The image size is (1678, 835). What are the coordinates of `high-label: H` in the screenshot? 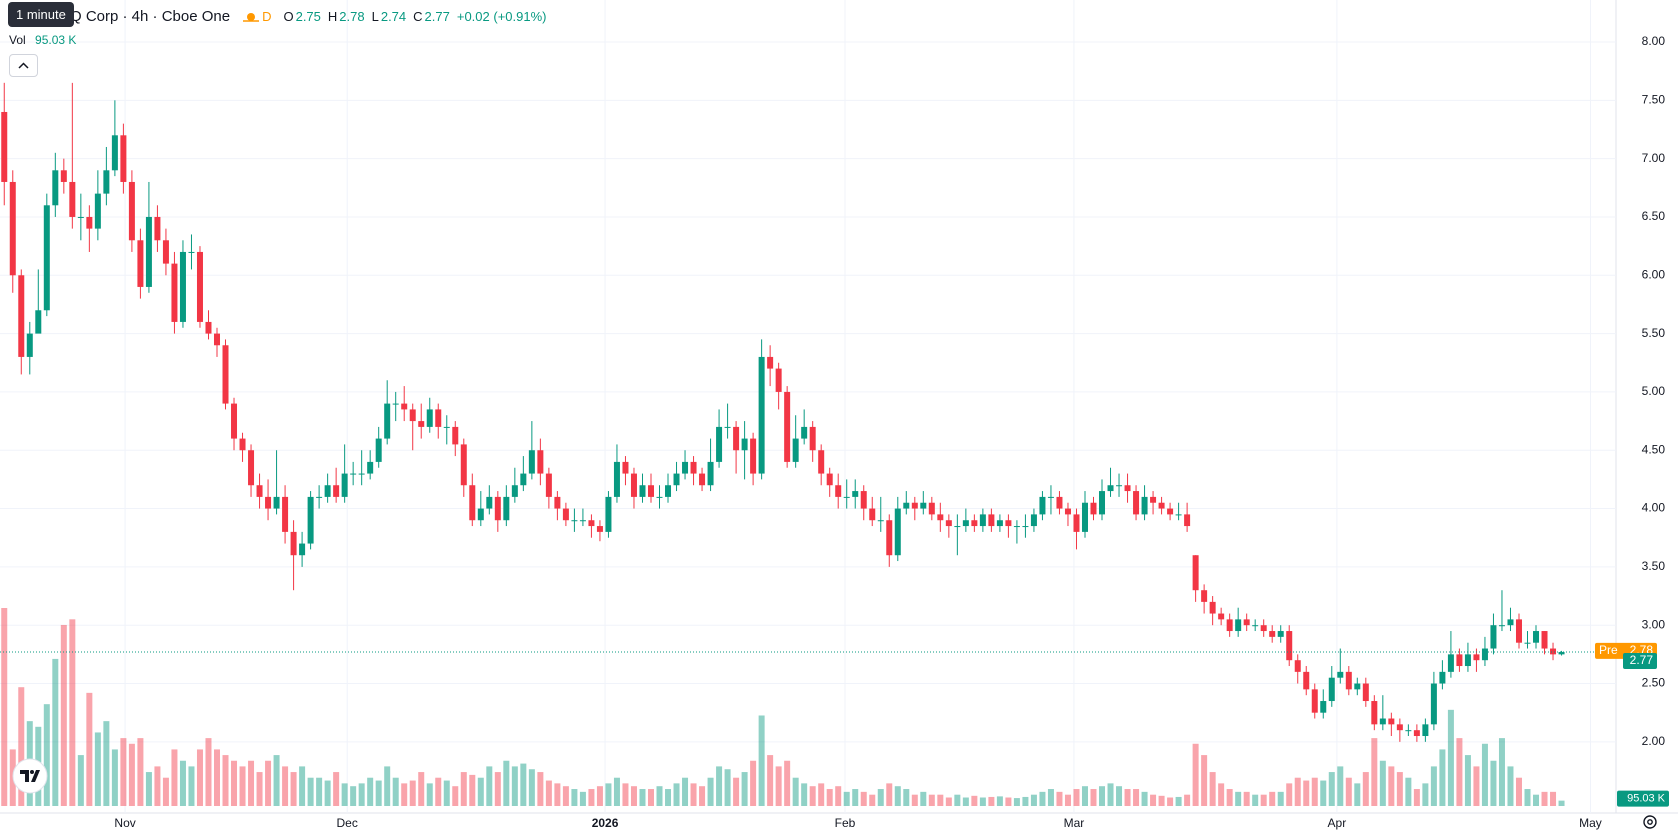 It's located at (332, 16).